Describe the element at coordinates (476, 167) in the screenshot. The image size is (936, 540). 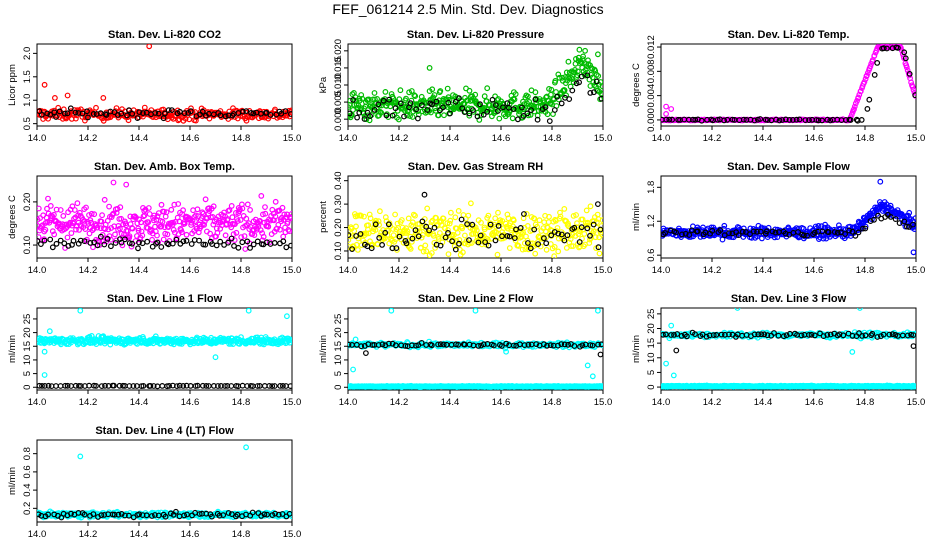
I see `panel-title: Stan. Dev. Gas Stream RH` at that location.